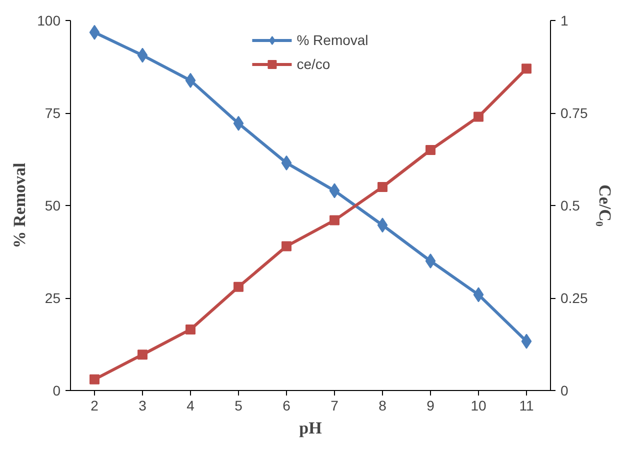  What do you see at coordinates (52, 298) in the screenshot?
I see `y-tick-label: 25` at bounding box center [52, 298].